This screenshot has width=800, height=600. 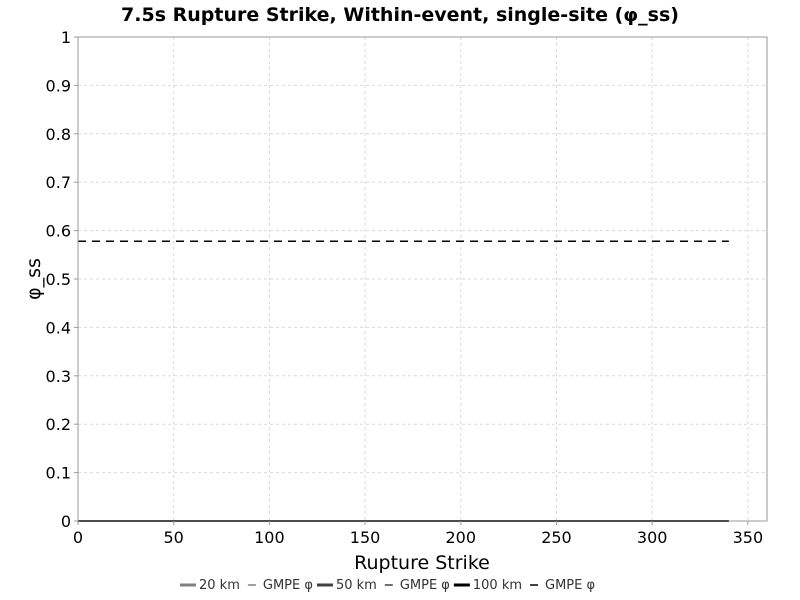 I want to click on y-tick-label: 0, so click(x=66, y=521).